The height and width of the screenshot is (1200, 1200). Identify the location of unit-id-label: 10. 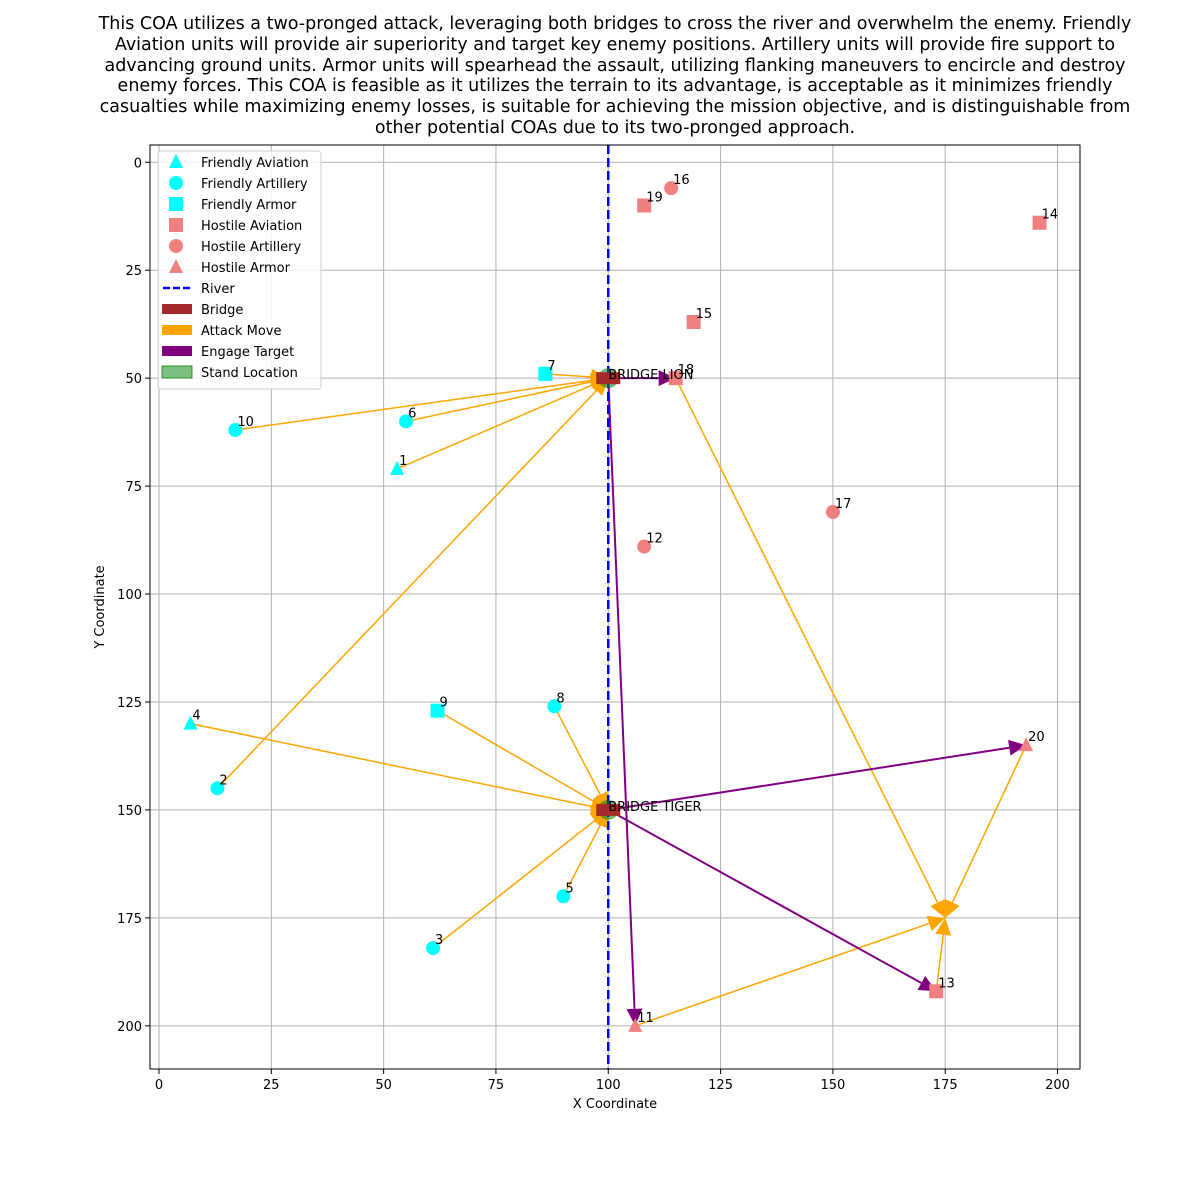
(245, 422).